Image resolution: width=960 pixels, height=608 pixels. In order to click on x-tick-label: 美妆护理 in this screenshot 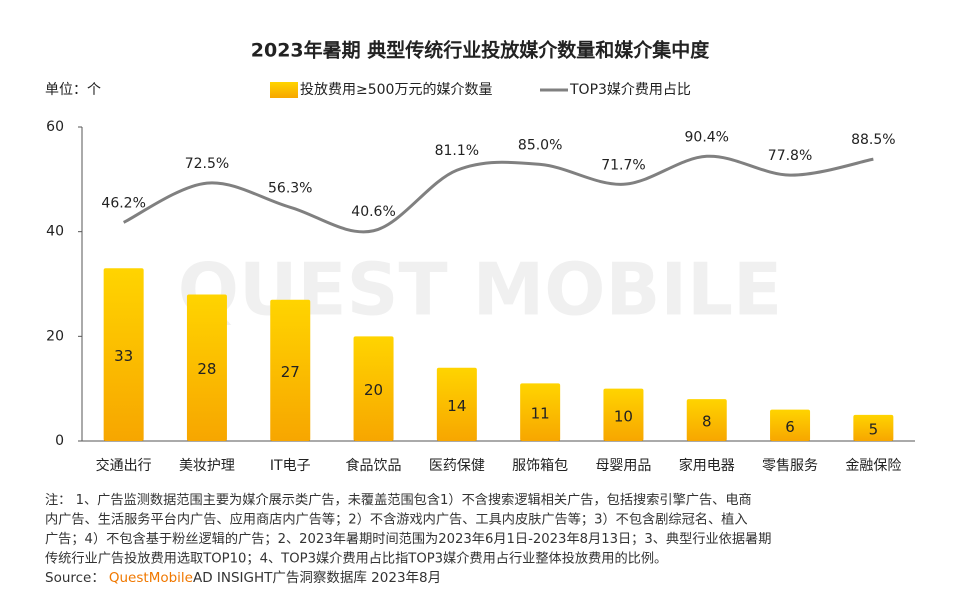, I will do `click(207, 466)`.